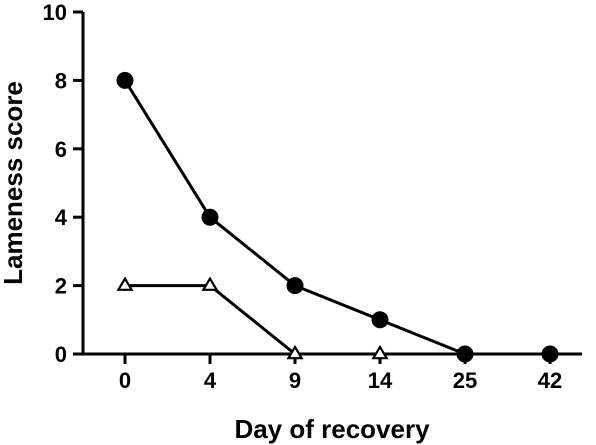  Describe the element at coordinates (380, 380) in the screenshot. I see `x-tick-label: 14` at that location.